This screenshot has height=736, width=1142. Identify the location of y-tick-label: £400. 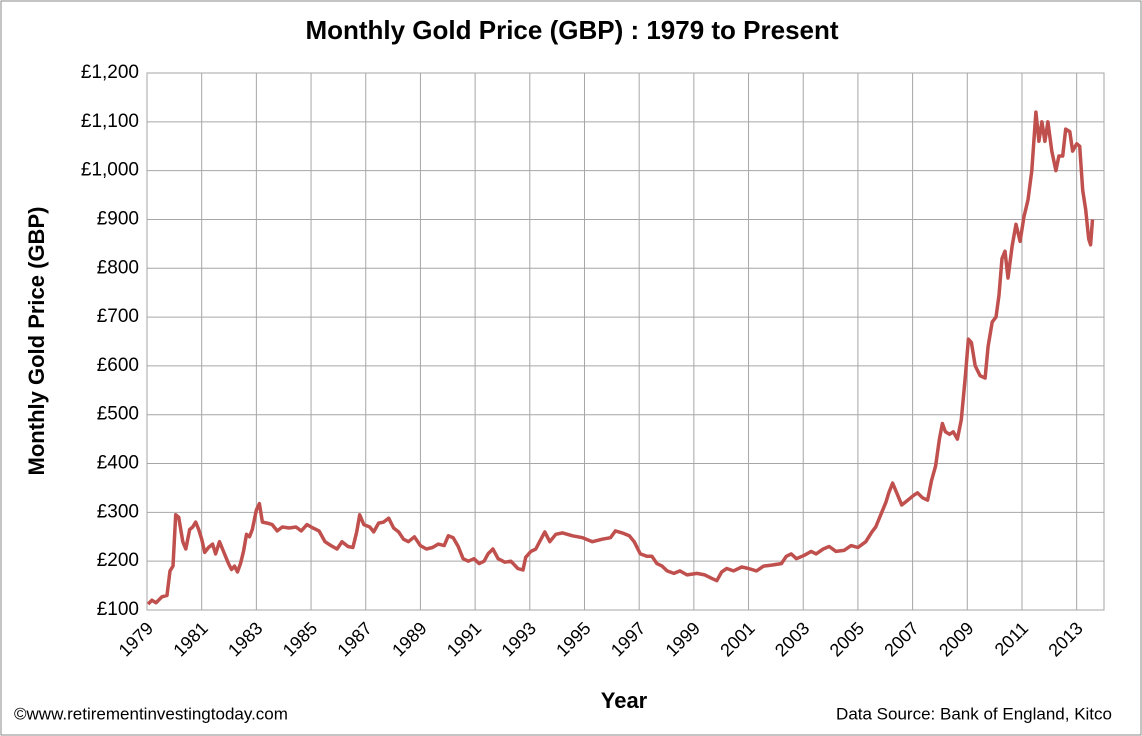
(118, 463).